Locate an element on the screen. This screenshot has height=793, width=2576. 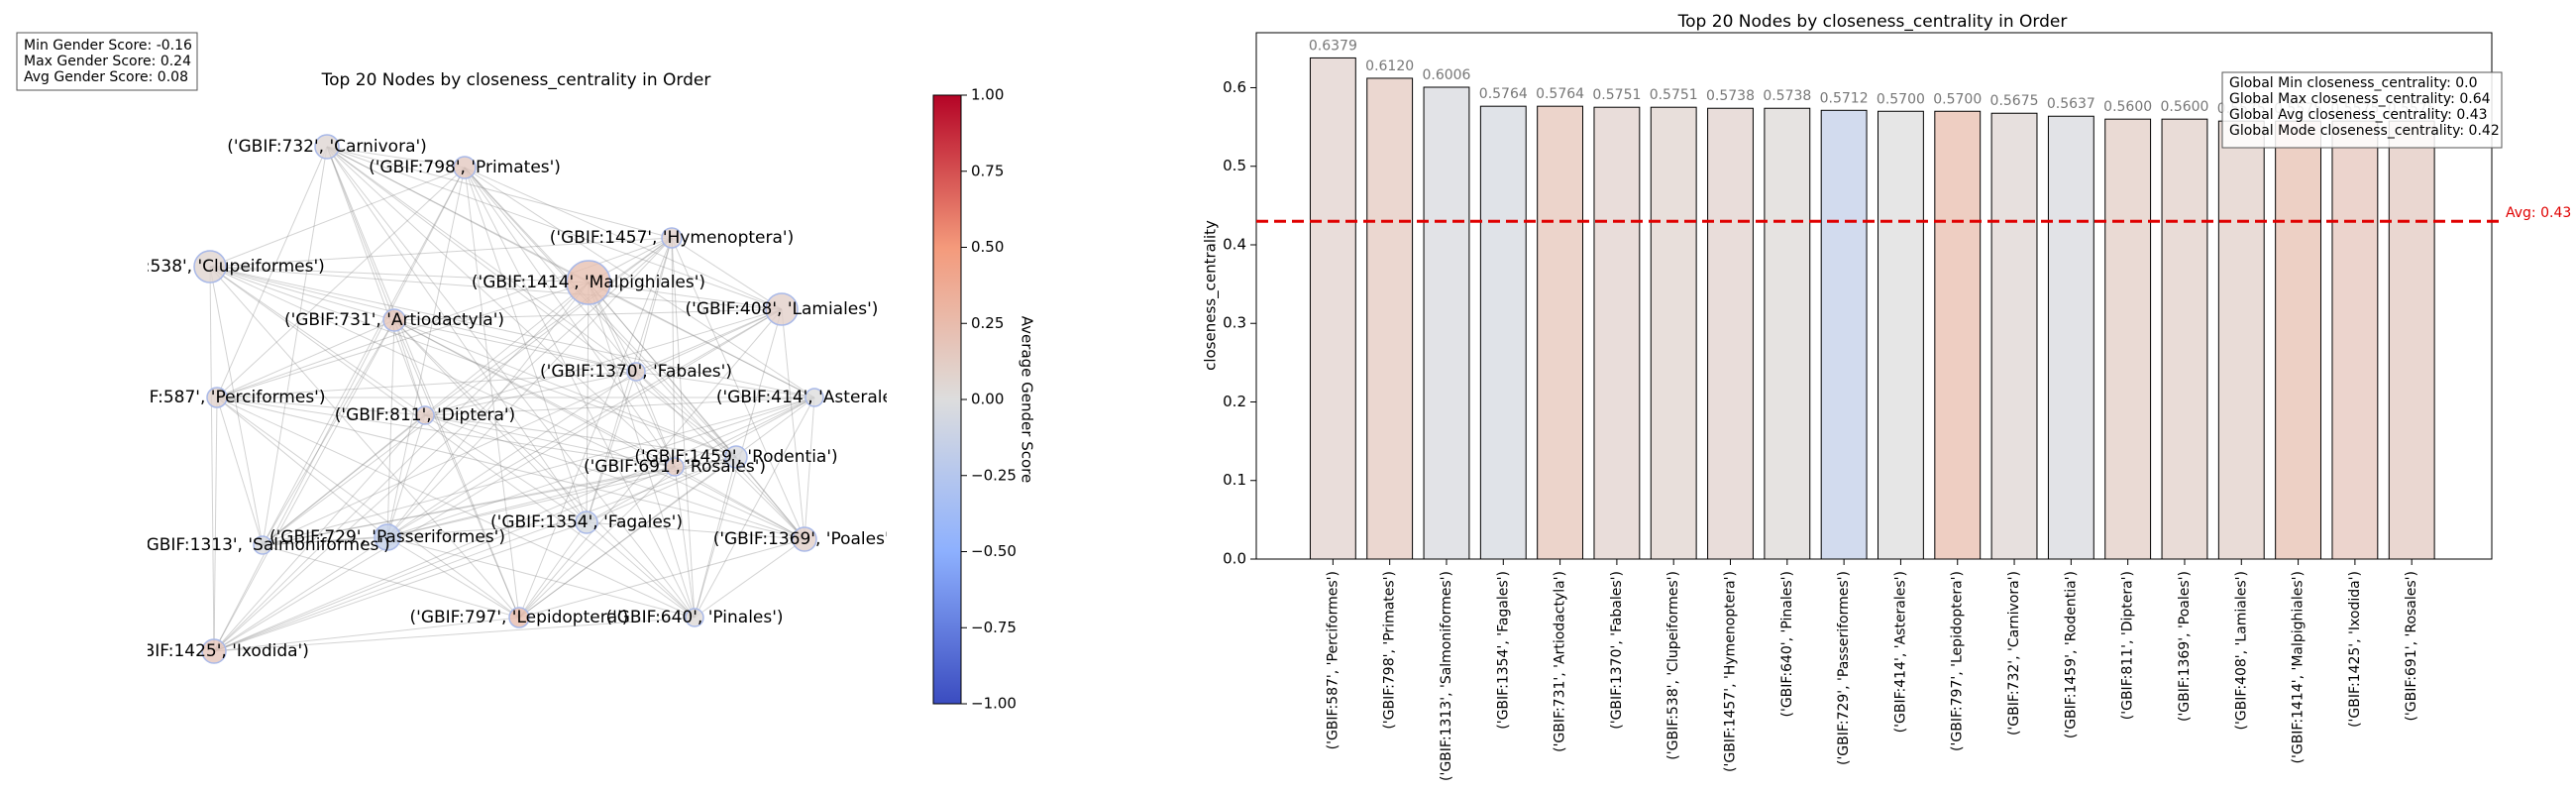
node-label: ('GBIF:1414', 'Malpighiales') is located at coordinates (588, 282).